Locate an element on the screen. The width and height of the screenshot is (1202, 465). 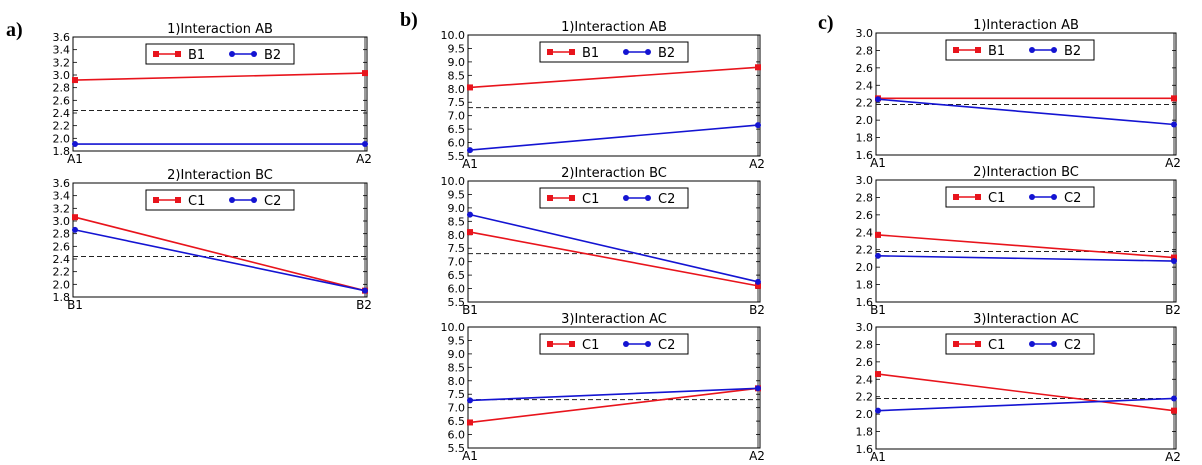
y-tick-label: 6.5 is located at coordinates (457, 421).